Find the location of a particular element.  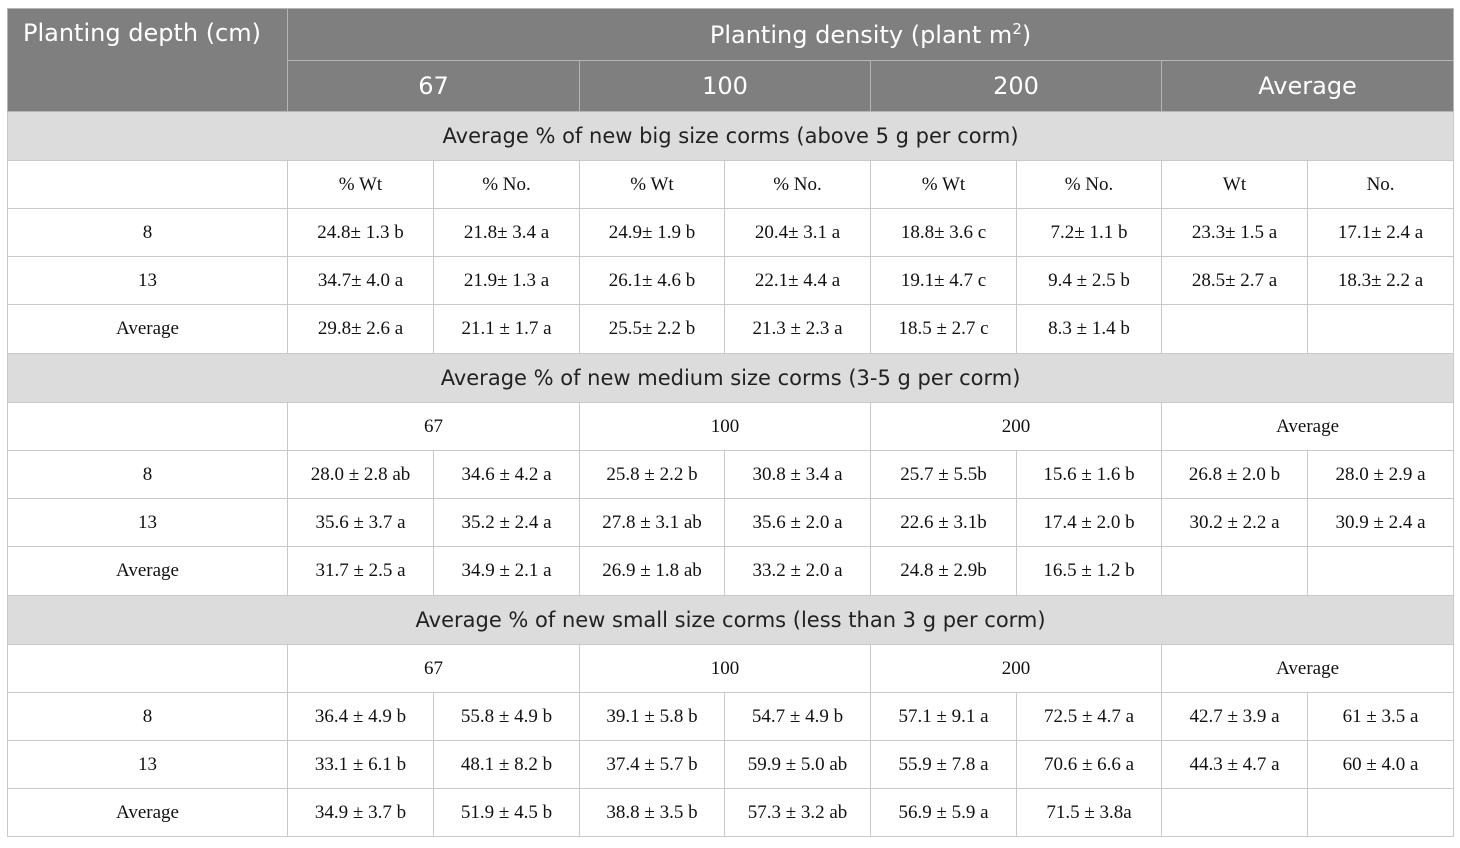

table-cell: 8.3 ± 1.4 b is located at coordinates (1089, 329).